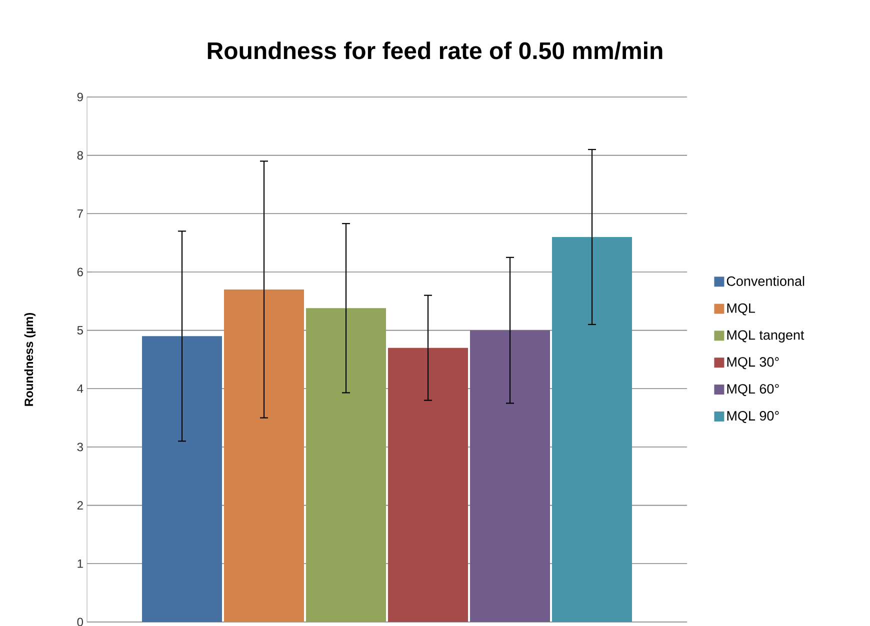  I want to click on legend-label: MQL 30°, so click(753, 363).